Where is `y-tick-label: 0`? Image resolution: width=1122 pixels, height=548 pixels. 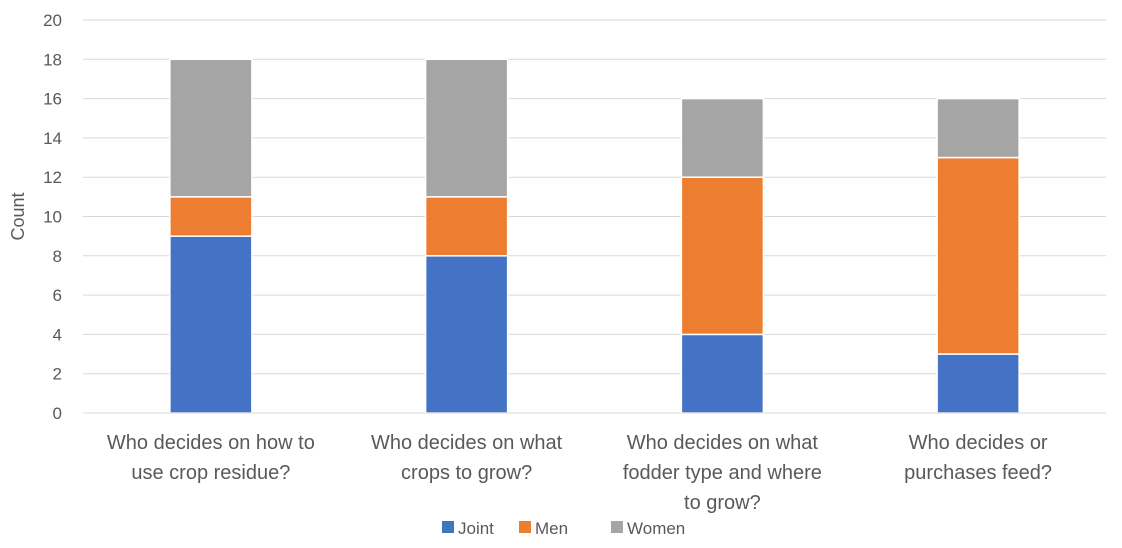 y-tick-label: 0 is located at coordinates (57, 413).